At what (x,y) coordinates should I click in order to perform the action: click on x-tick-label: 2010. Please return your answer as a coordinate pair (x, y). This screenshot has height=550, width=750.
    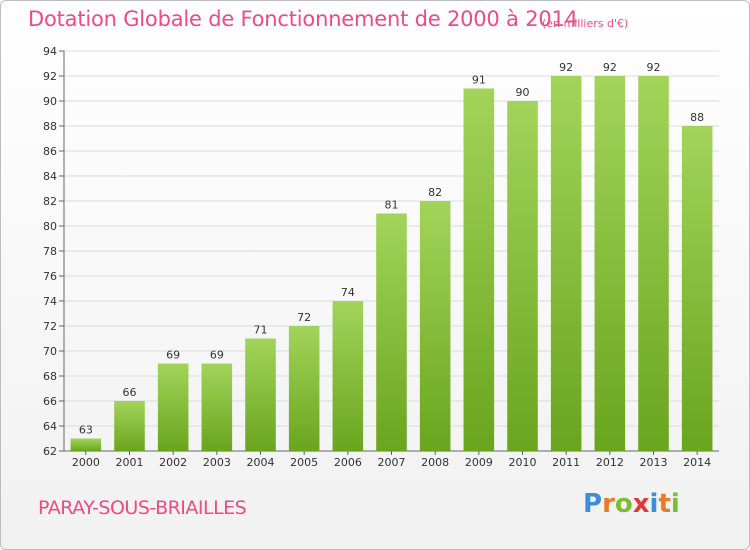
    Looking at the image, I should click on (523, 462).